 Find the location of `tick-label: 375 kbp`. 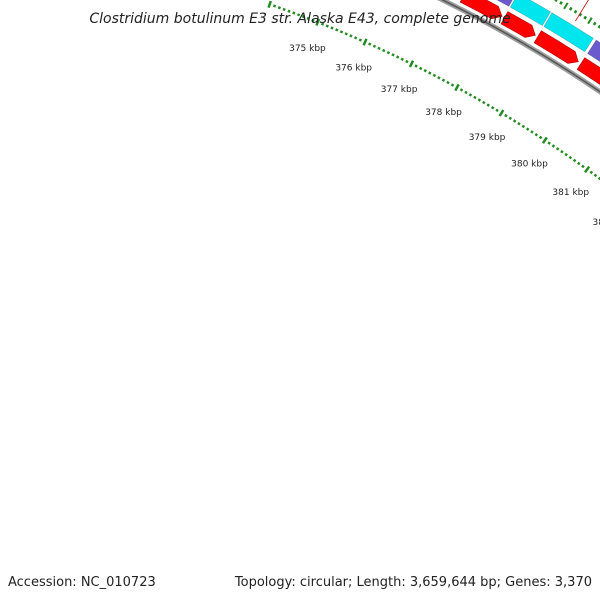

tick-label: 375 kbp is located at coordinates (307, 49).